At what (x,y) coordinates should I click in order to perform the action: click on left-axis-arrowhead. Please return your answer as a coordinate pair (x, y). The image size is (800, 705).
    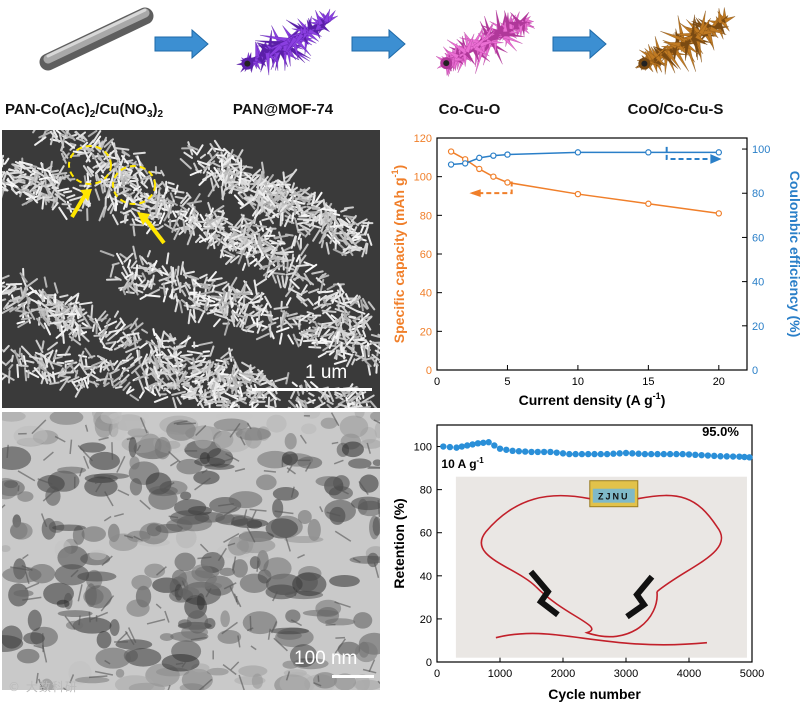
    Looking at the image, I should click on (475, 193).